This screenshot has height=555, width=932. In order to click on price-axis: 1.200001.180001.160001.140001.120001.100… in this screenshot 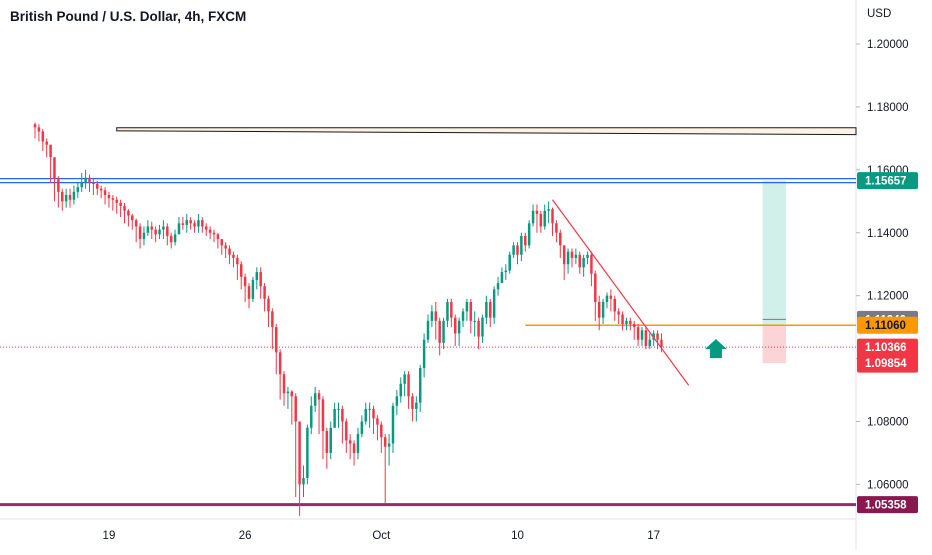, I will do `click(887, 276)`.